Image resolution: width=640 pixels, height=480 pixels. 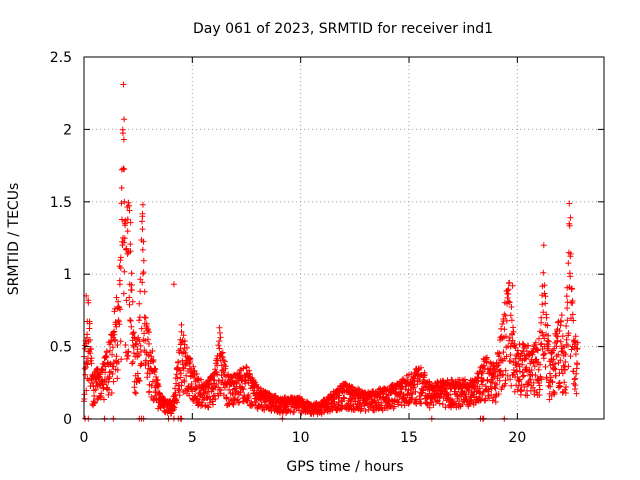 What do you see at coordinates (61, 203) in the screenshot?
I see `y-tick-label: 1.5` at bounding box center [61, 203].